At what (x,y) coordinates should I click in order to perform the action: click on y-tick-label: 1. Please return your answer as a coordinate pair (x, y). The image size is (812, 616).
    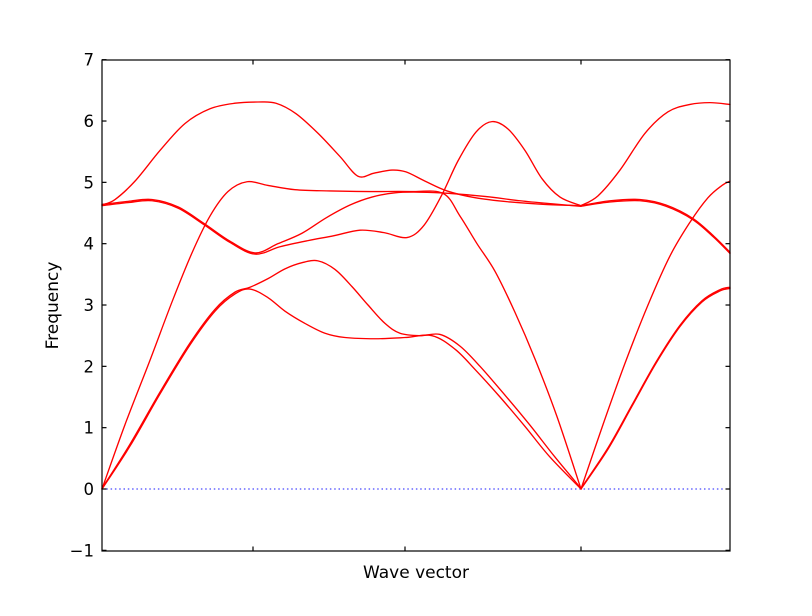
    Looking at the image, I should click on (89, 428).